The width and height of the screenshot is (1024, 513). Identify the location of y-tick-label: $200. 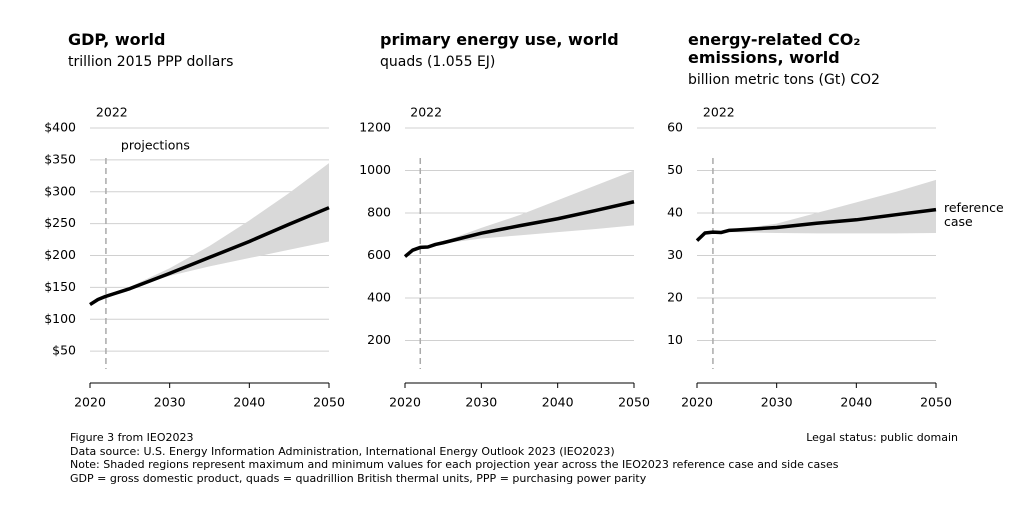
(60, 254).